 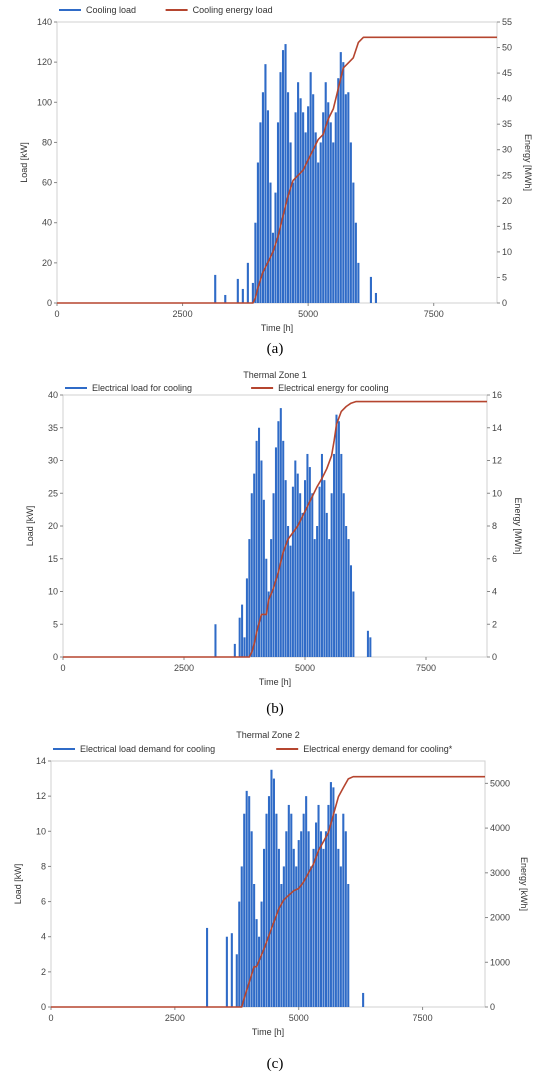 I want to click on y2-axis-label: Energy [MWh], so click(x=518, y=525).